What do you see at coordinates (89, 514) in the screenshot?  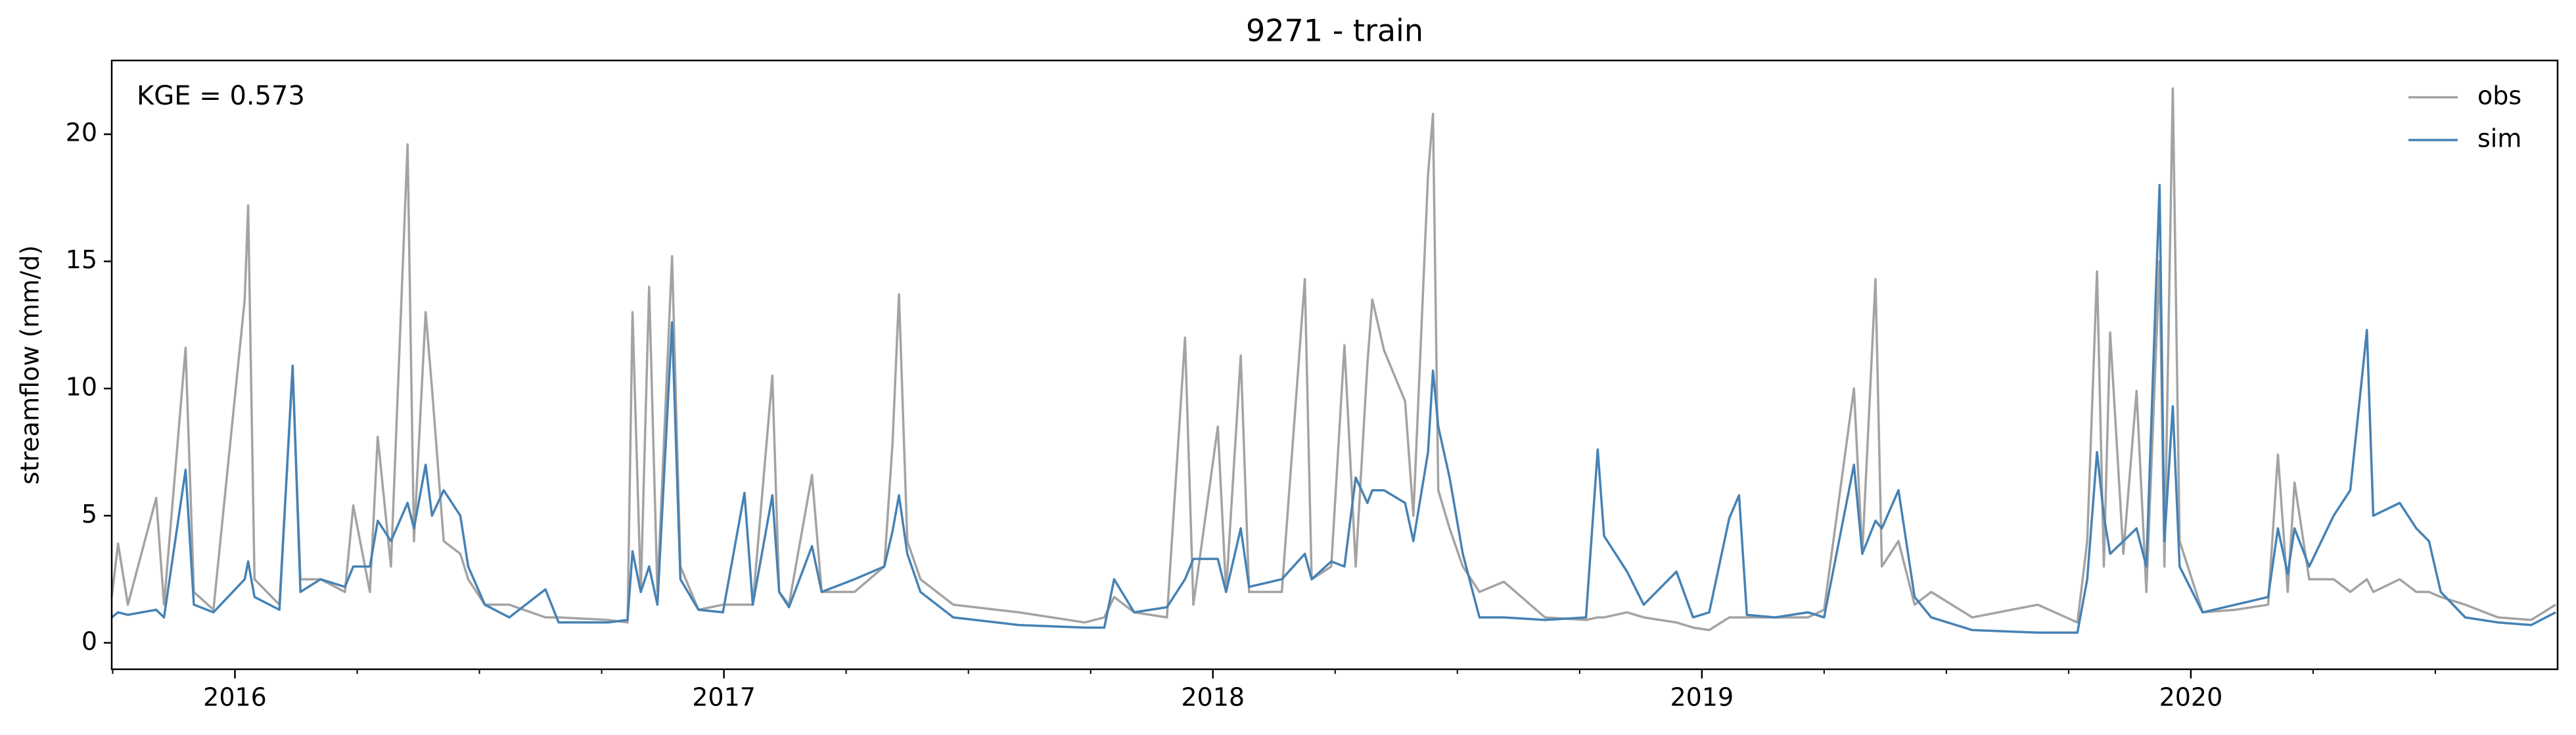 I see `y-tick-label: 5` at bounding box center [89, 514].